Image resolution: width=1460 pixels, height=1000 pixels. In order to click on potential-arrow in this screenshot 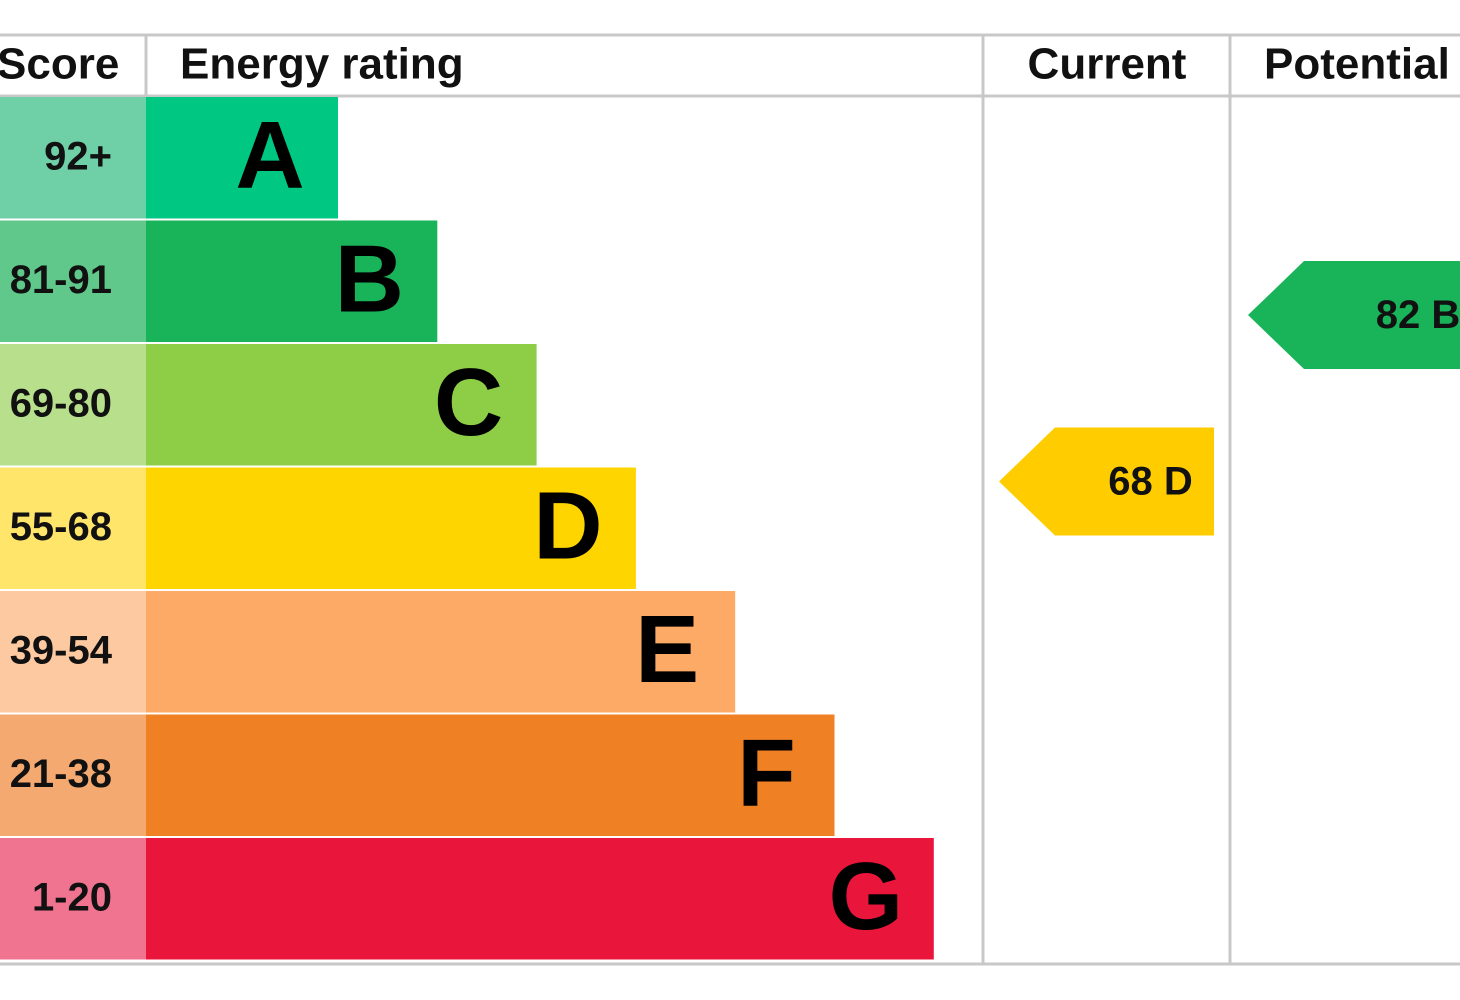, I will do `click(1354, 315)`.